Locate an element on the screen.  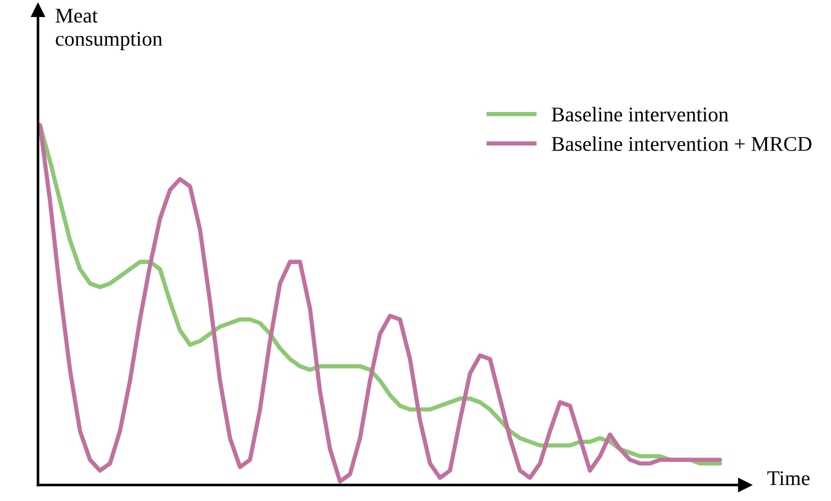
legend-label: Baseline intervention + MRCD is located at coordinates (682, 143).